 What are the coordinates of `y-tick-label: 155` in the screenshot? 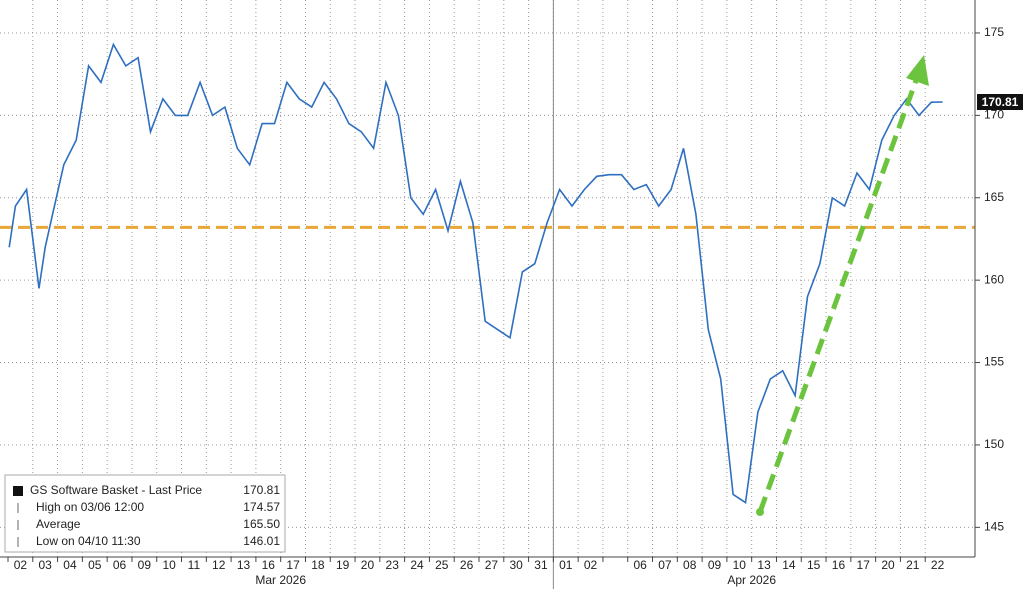 It's located at (994, 362).